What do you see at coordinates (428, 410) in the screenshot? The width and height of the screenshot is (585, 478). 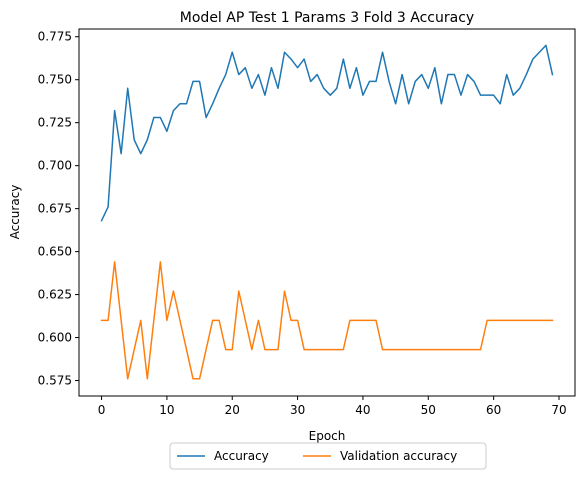 I see `x-tick-label: 50` at bounding box center [428, 410].